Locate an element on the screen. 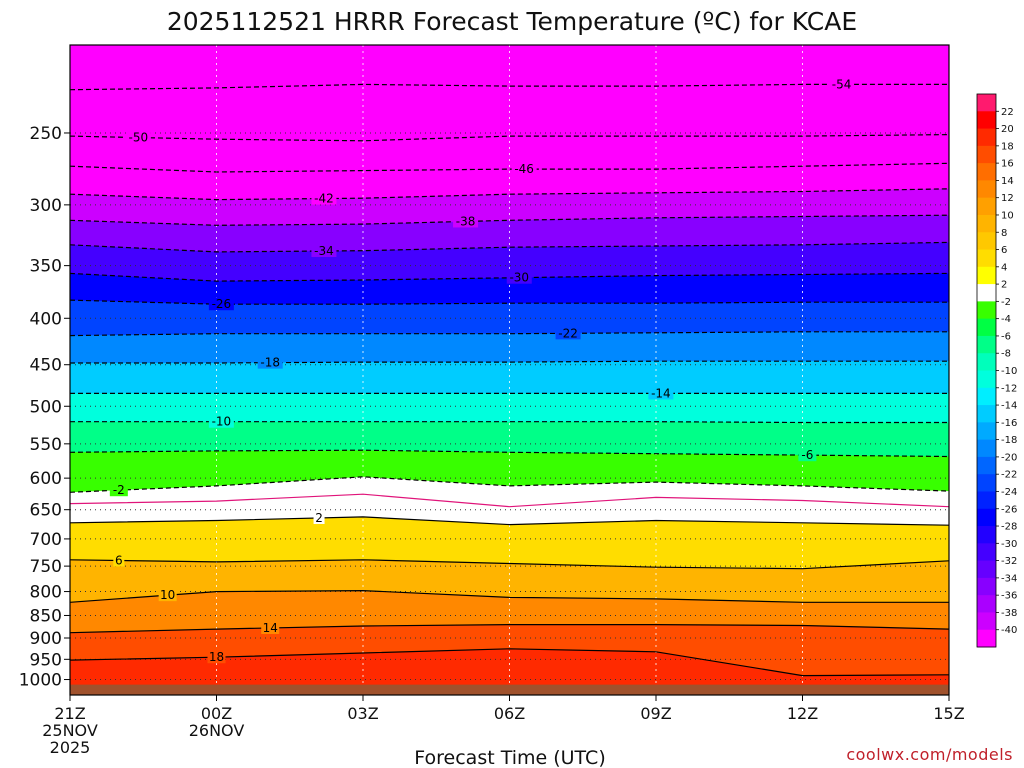 Image resolution: width=1024 pixels, height=768 pixels. contour-label--14: -14 is located at coordinates (661, 393).